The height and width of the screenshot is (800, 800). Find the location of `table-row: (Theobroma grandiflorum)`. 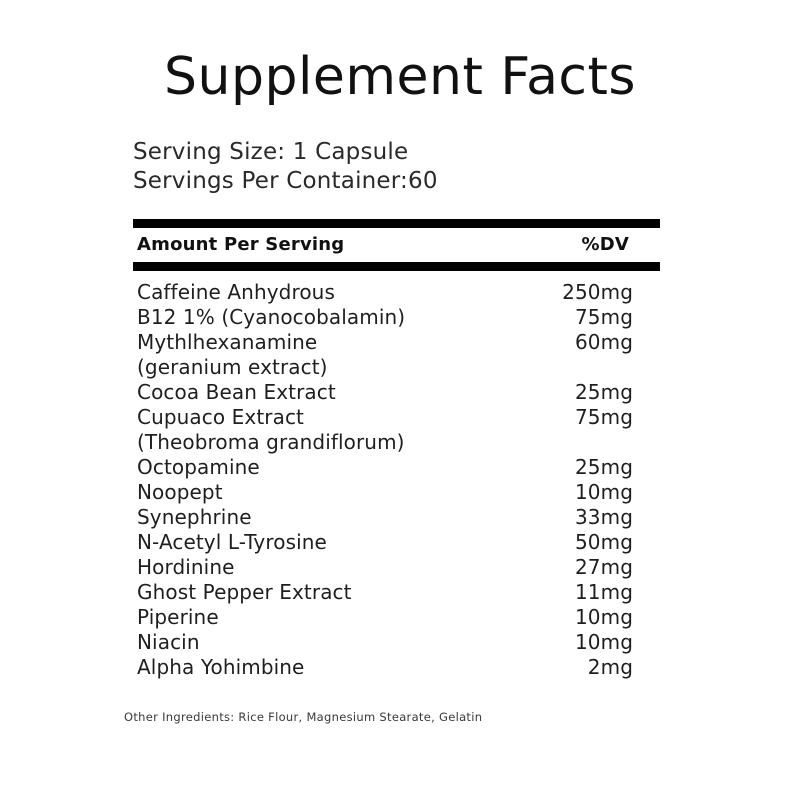

table-row: (Theobroma grandiflorum) is located at coordinates (396, 442).